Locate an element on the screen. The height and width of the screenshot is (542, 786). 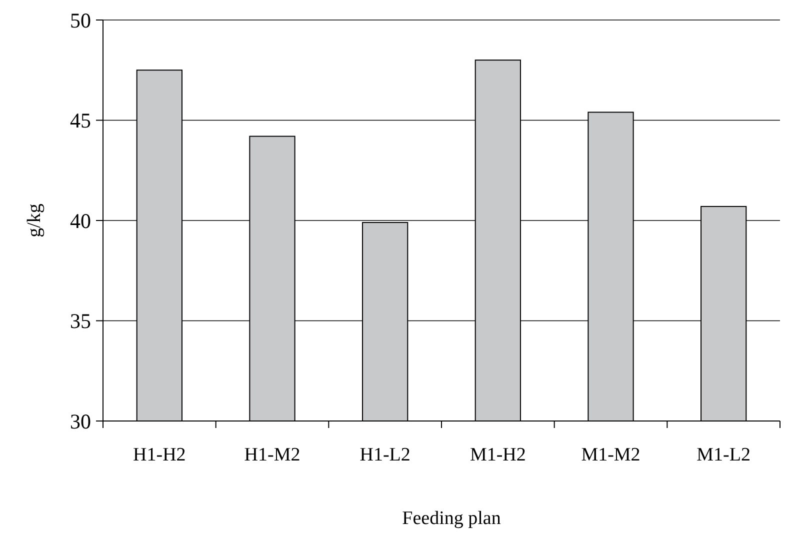
y-tick-label: 50 is located at coordinates (80, 20).